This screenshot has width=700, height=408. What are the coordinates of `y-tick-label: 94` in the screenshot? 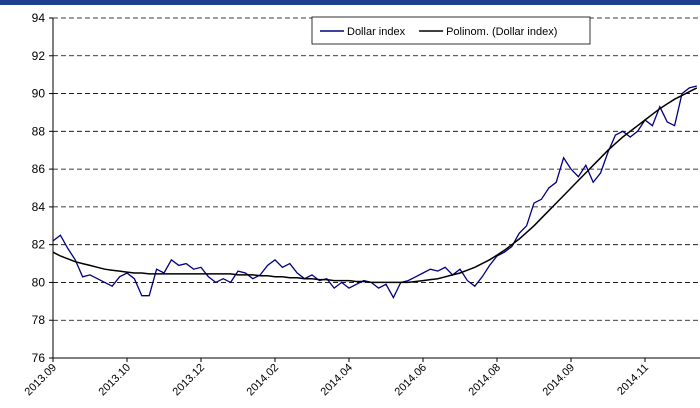 It's located at (39, 18).